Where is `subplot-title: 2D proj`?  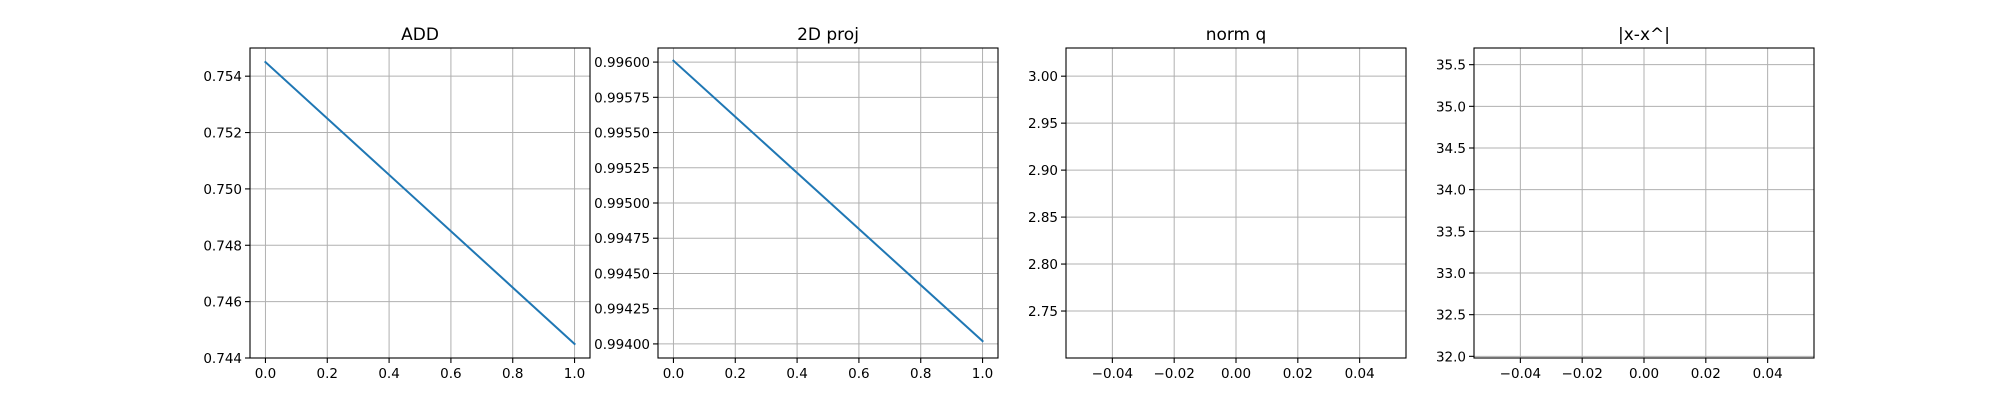 subplot-title: 2D proj is located at coordinates (828, 35).